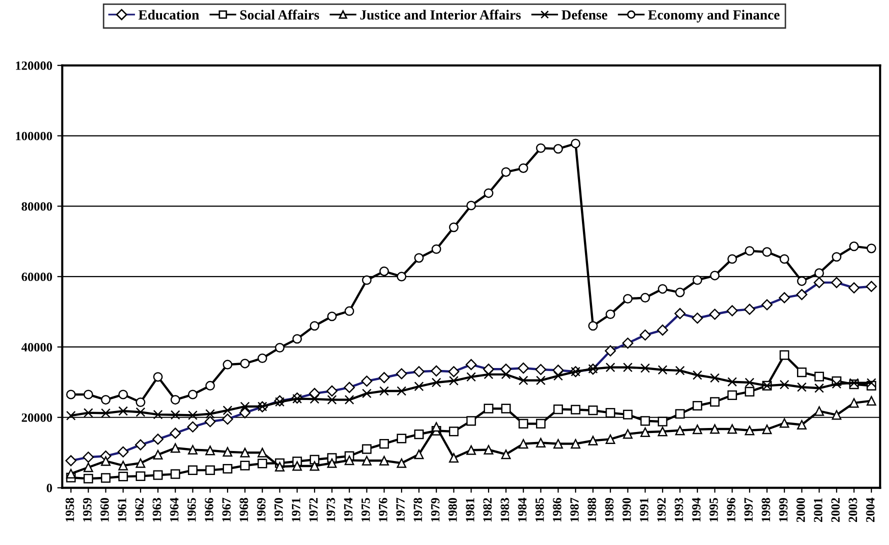 This screenshot has height=545, width=889. Describe the element at coordinates (766, 510) in the screenshot. I see `x-tick-label: 1998` at that location.